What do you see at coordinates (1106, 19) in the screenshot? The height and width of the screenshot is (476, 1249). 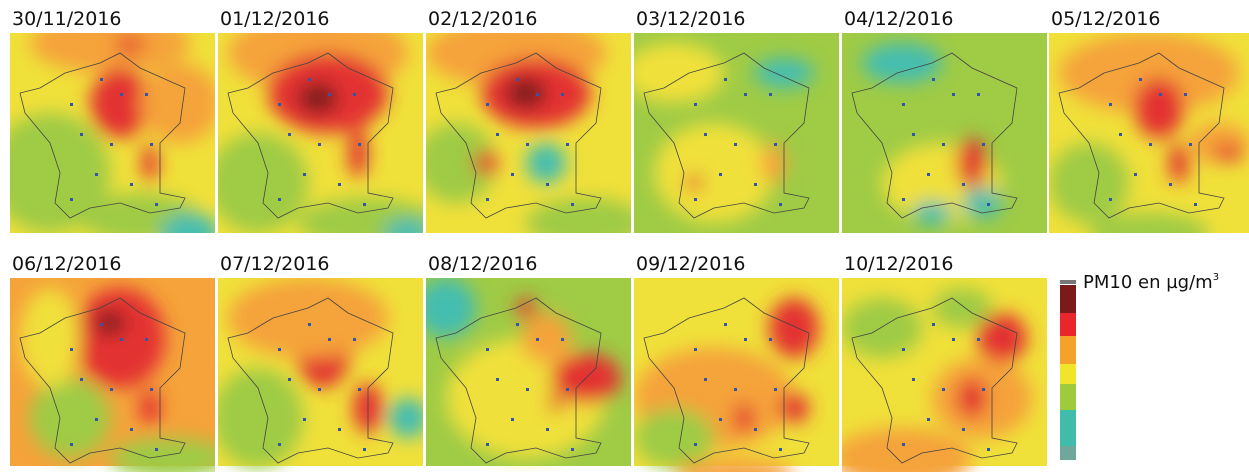 I see `panel-date: 05/12/2016` at bounding box center [1106, 19].